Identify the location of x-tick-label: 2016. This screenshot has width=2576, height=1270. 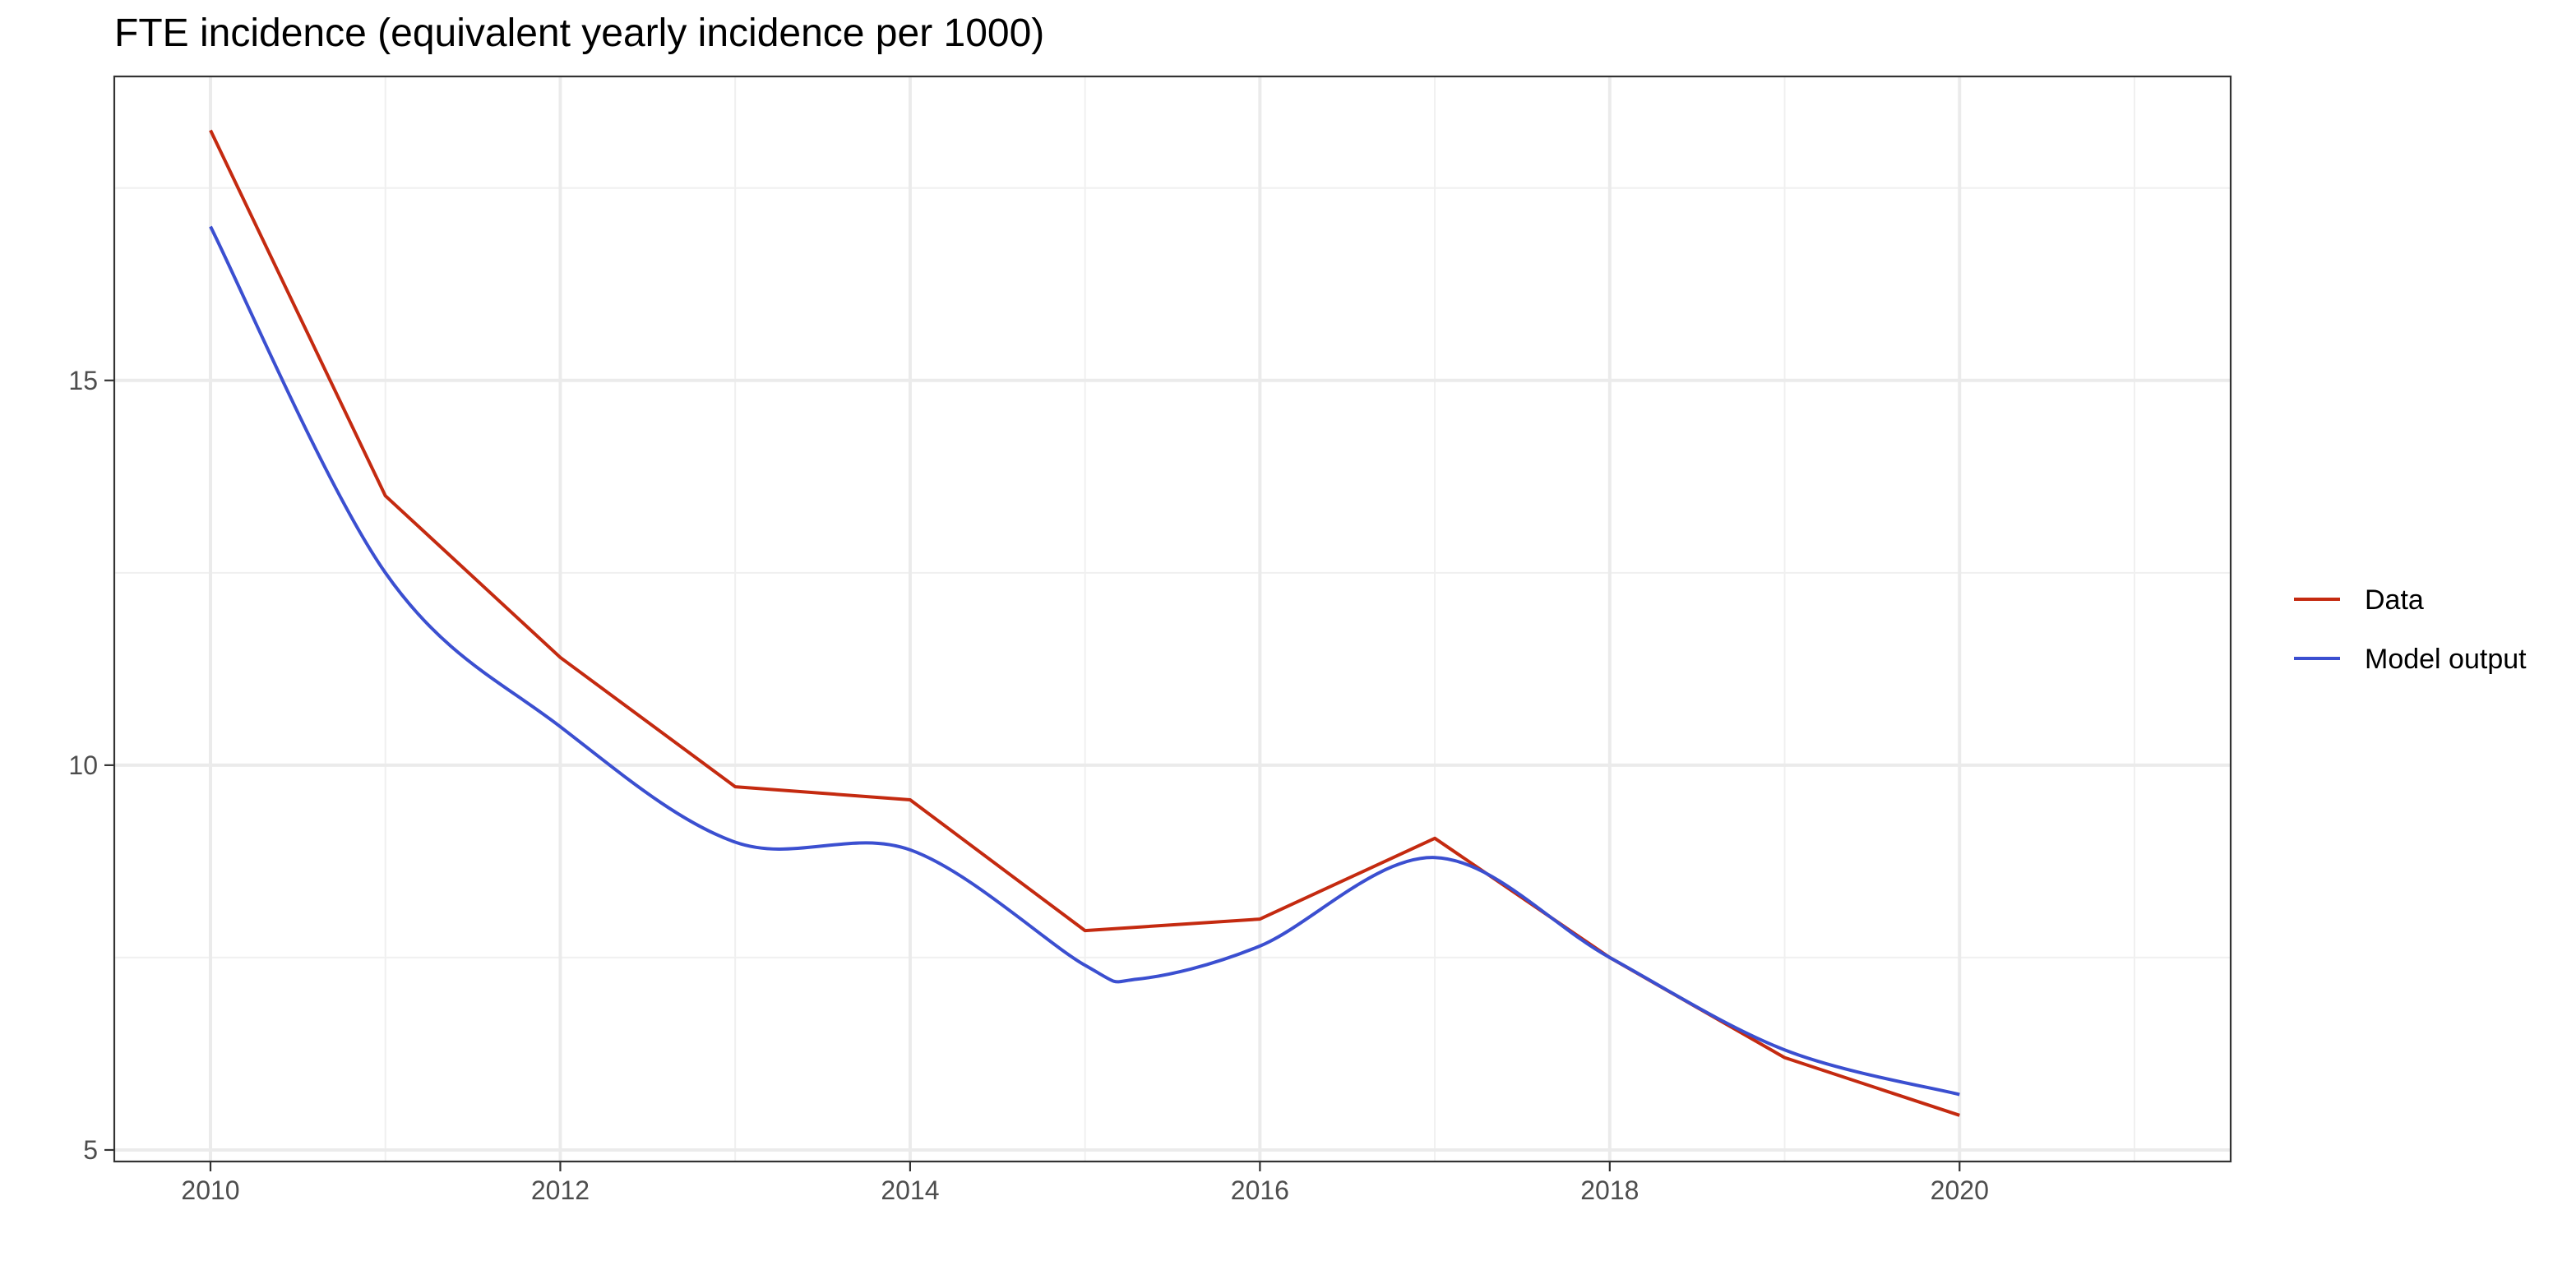
(1260, 1190).